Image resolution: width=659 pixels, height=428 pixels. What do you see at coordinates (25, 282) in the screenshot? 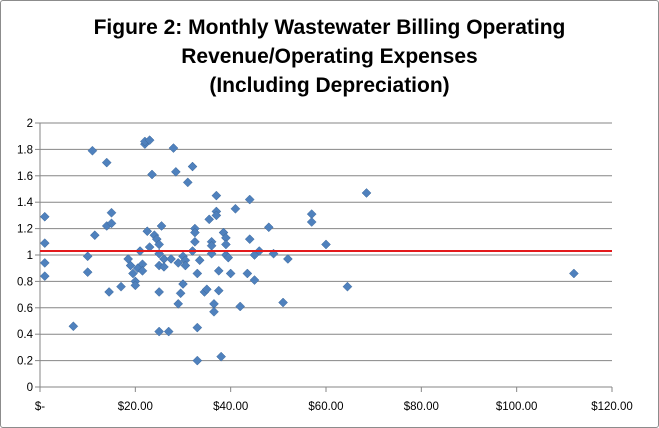
I see `y-tick-label: 0.8` at bounding box center [25, 282].